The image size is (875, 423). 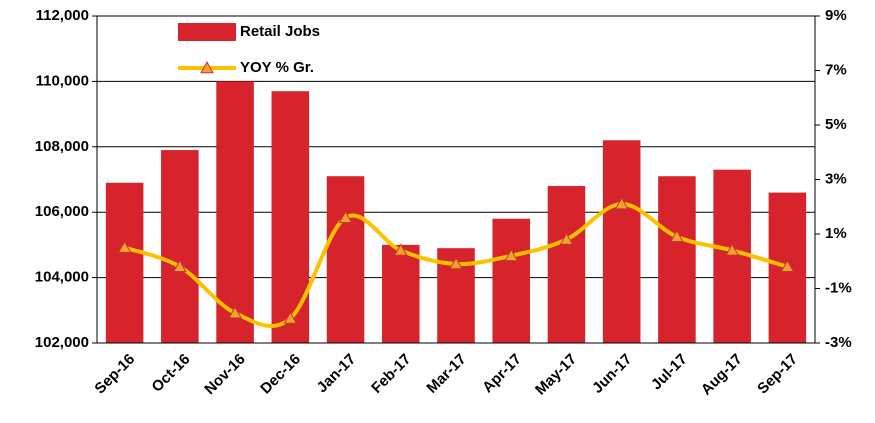 What do you see at coordinates (446, 374) in the screenshot?
I see `x-tick-label: Mar-17` at bounding box center [446, 374].